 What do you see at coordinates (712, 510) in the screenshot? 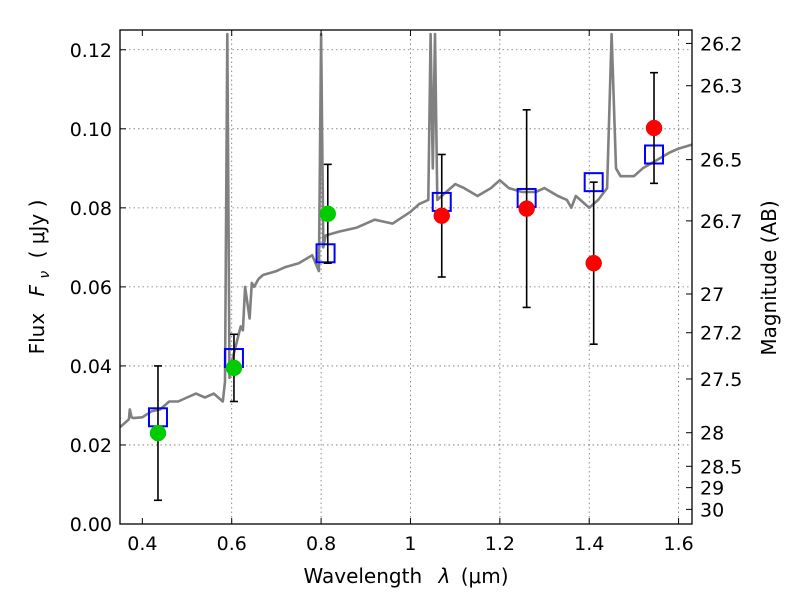
I see `mag-tick-label: 30` at bounding box center [712, 510].